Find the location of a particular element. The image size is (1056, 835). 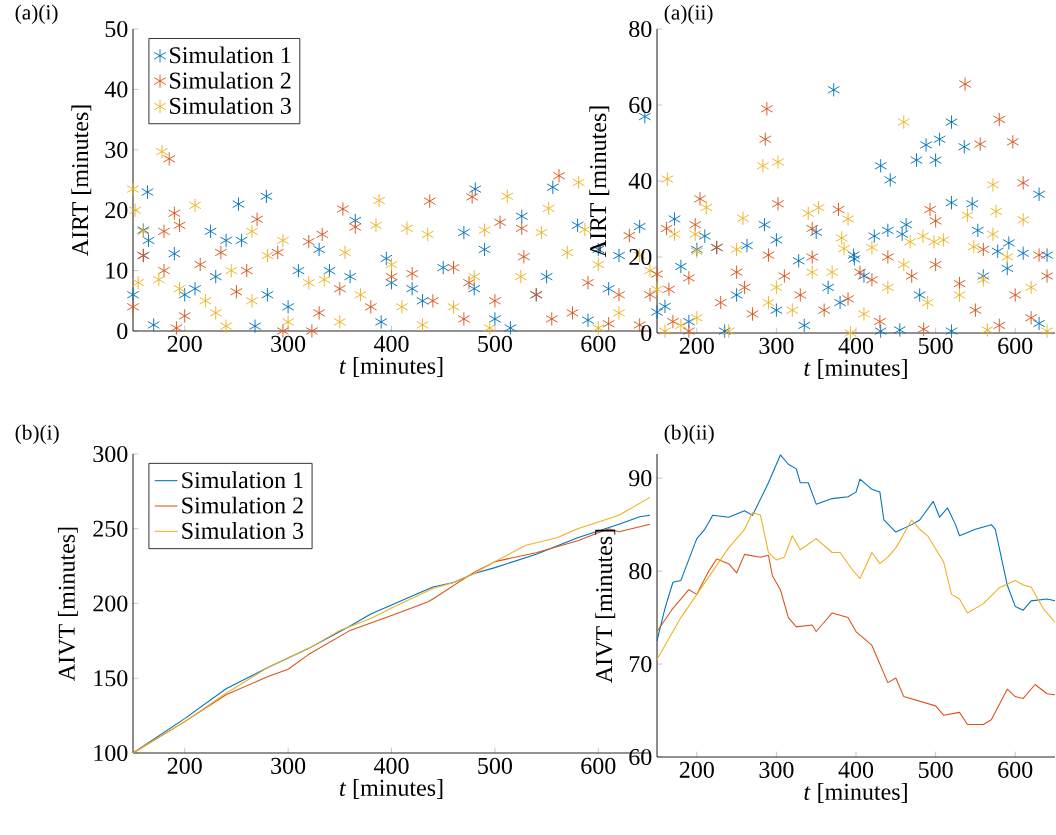

chart-title: (a)(i) is located at coordinates (36, 14).